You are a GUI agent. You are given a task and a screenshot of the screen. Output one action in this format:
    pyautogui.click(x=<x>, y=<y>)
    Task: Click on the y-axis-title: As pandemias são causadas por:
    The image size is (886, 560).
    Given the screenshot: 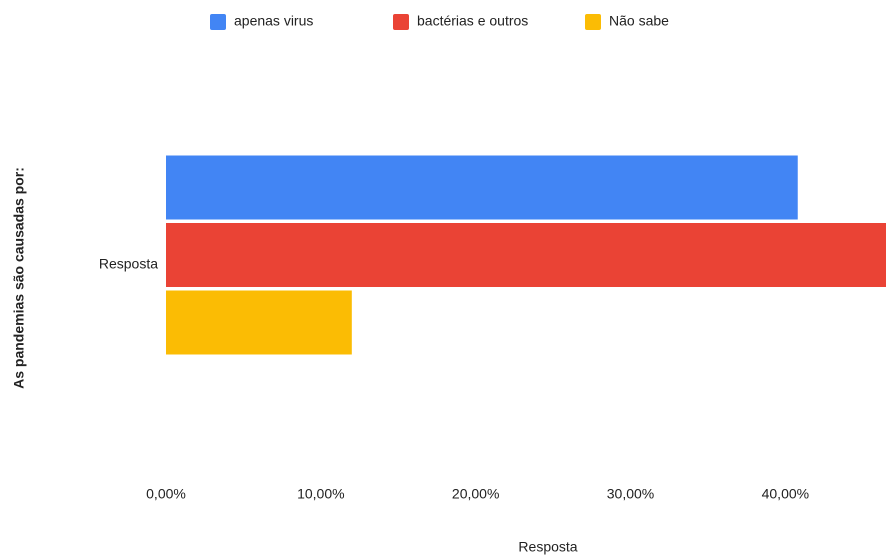 What is the action you would take?
    pyautogui.click(x=19, y=278)
    